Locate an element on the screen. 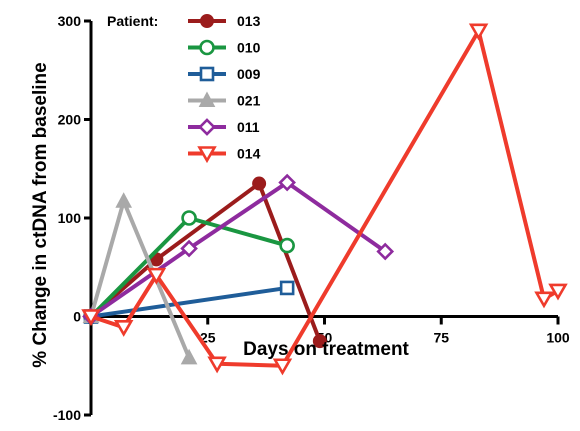 The height and width of the screenshot is (431, 580). legend: Patient: 013 010 009 021 011 014 is located at coordinates (184, 88).